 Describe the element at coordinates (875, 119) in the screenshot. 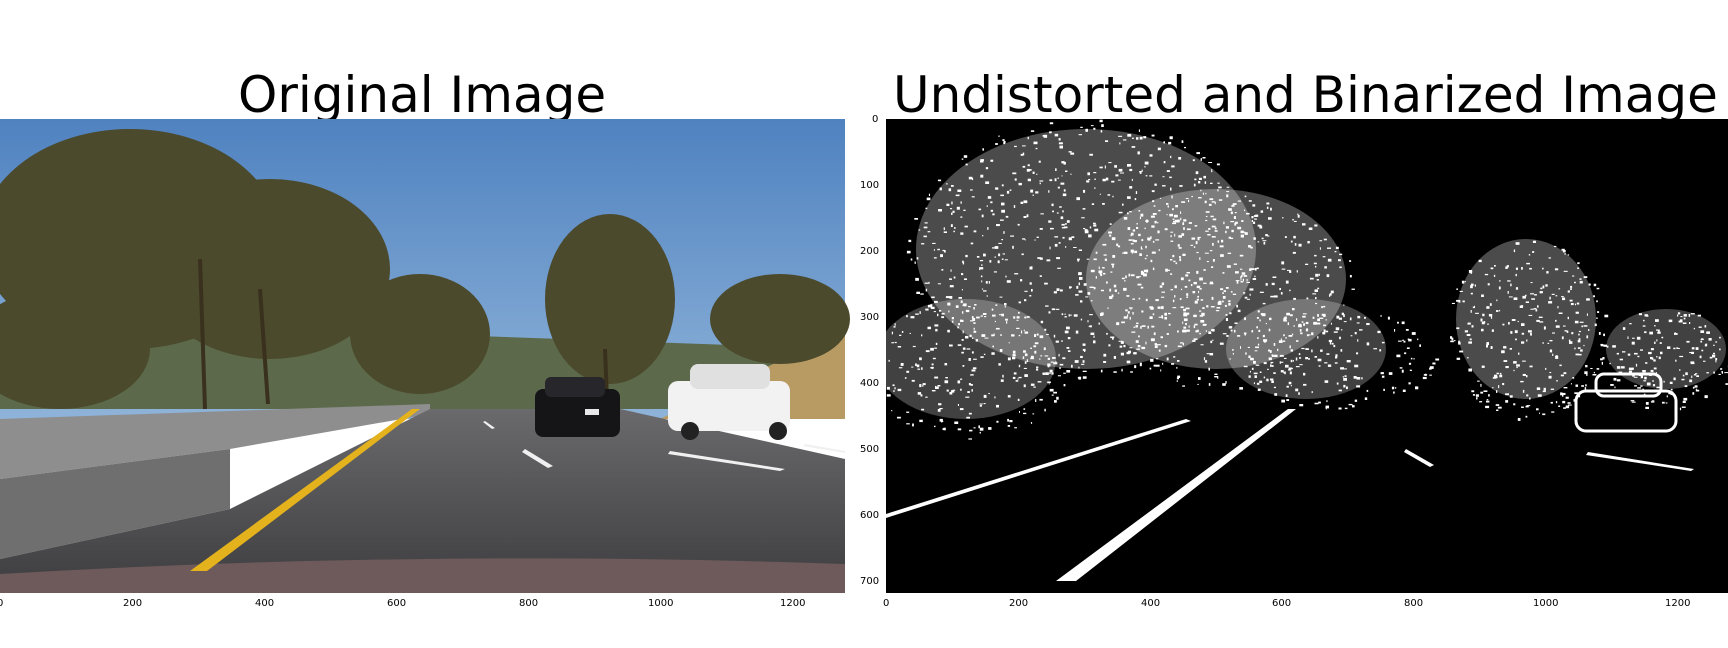

I see `right-y-tick: 0` at that location.